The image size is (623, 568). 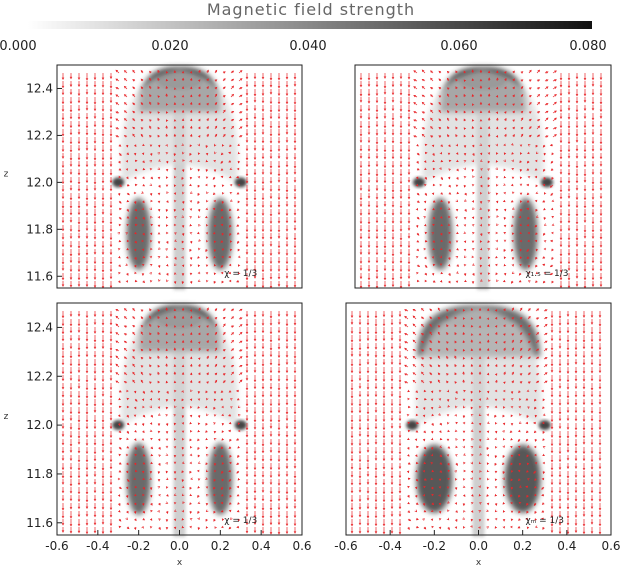 What do you see at coordinates (483, 179) in the screenshot?
I see `field-strength-map` at bounding box center [483, 179].